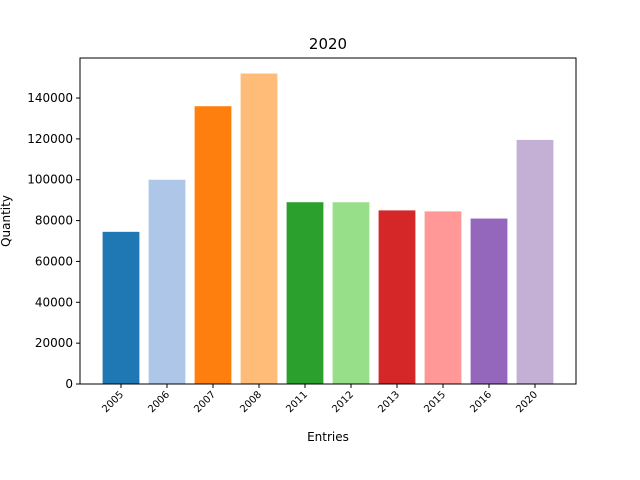 This screenshot has height=480, width=640. I want to click on bar-2016, so click(489, 301).